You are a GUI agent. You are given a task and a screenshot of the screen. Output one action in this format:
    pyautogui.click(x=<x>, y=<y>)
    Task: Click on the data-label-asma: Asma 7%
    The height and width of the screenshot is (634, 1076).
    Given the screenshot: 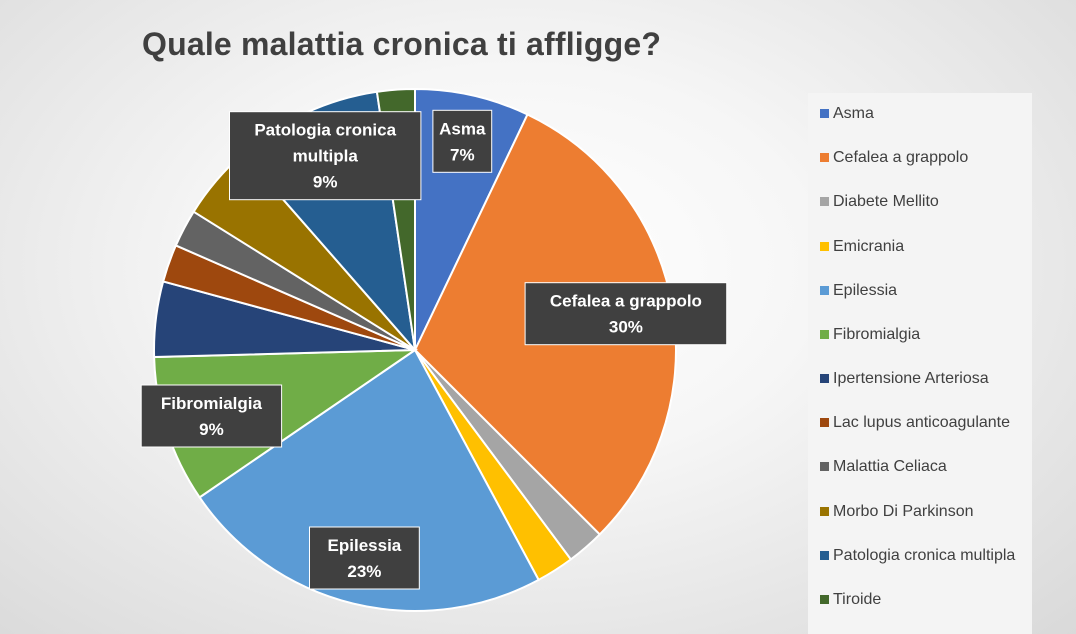 What is the action you would take?
    pyautogui.click(x=462, y=141)
    